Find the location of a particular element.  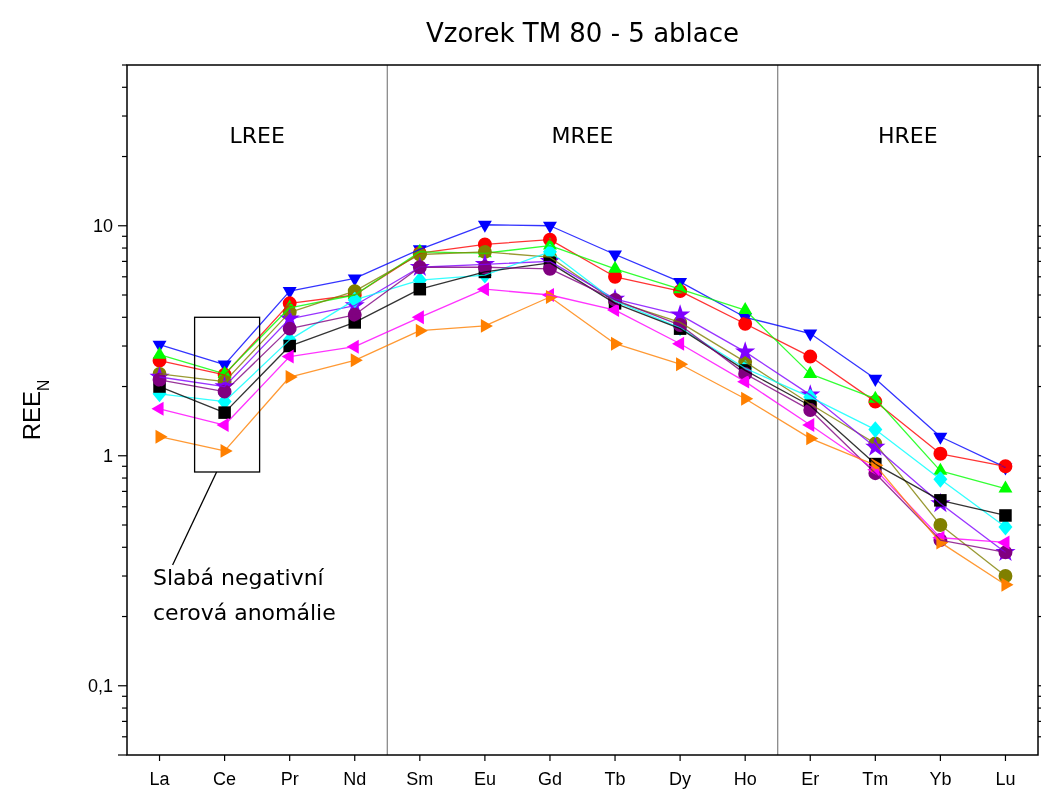

x-tick-label: Lu is located at coordinates (1005, 779).